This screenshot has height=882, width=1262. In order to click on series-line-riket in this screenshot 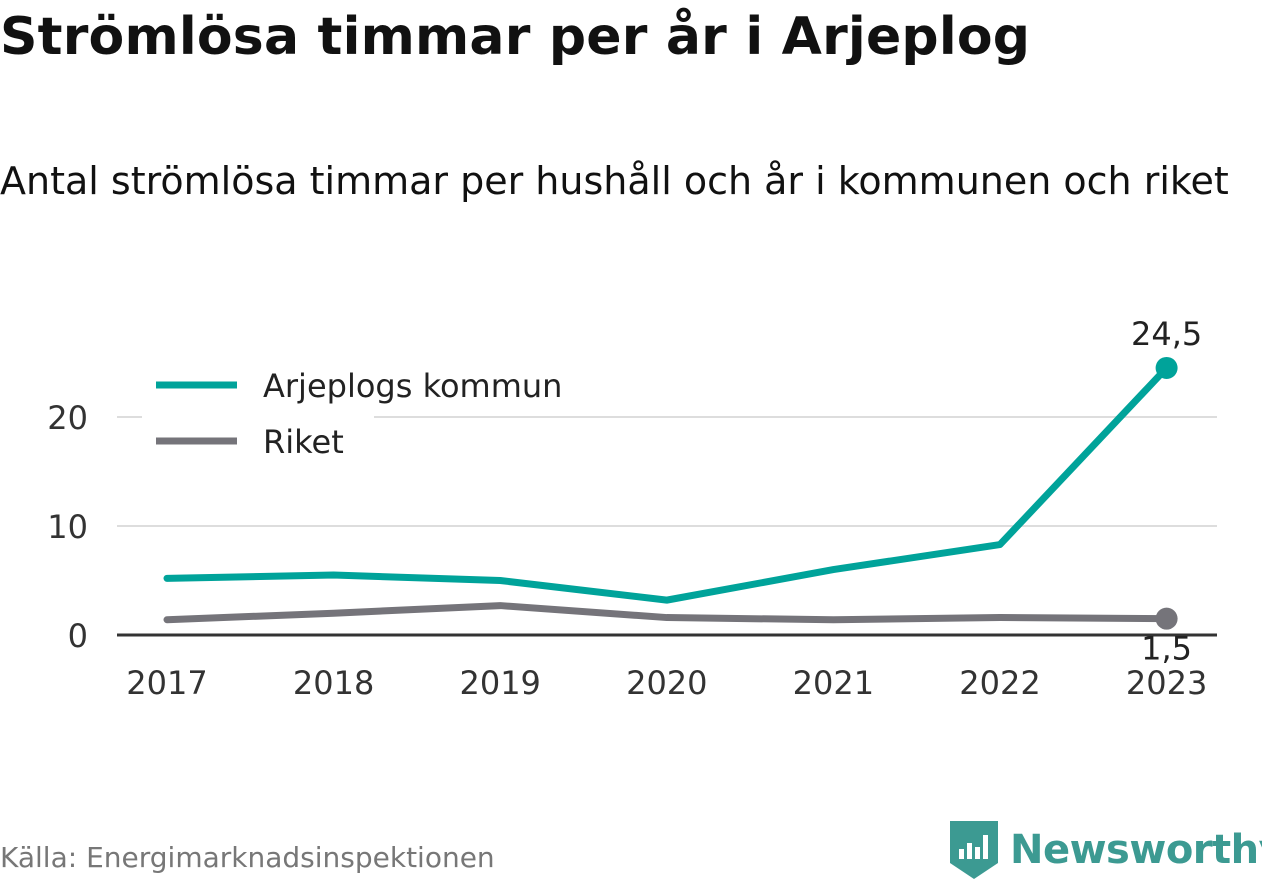, I will do `click(667, 613)`.